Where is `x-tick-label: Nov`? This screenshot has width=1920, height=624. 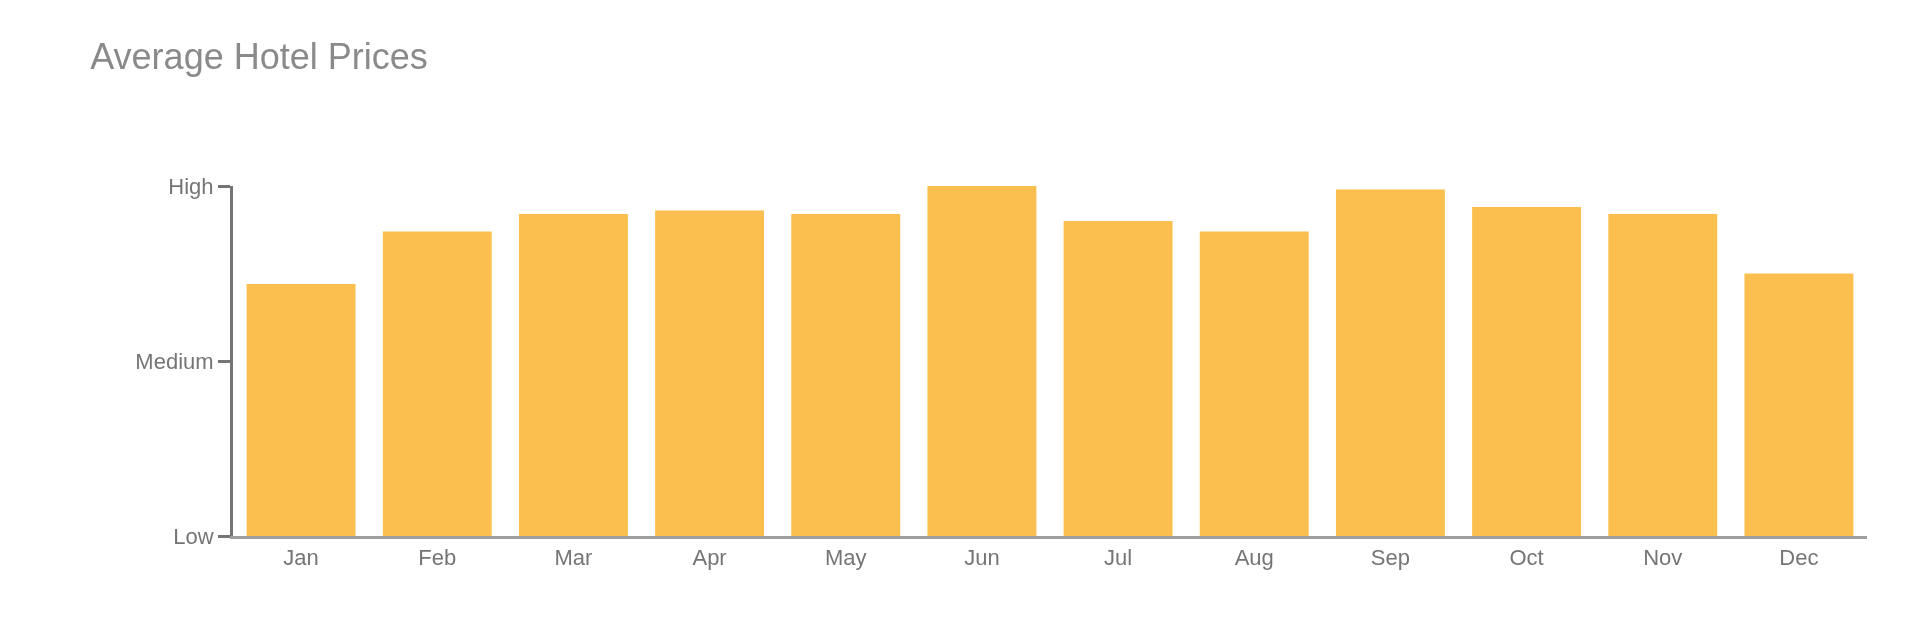
x-tick-label: Nov is located at coordinates (1663, 558).